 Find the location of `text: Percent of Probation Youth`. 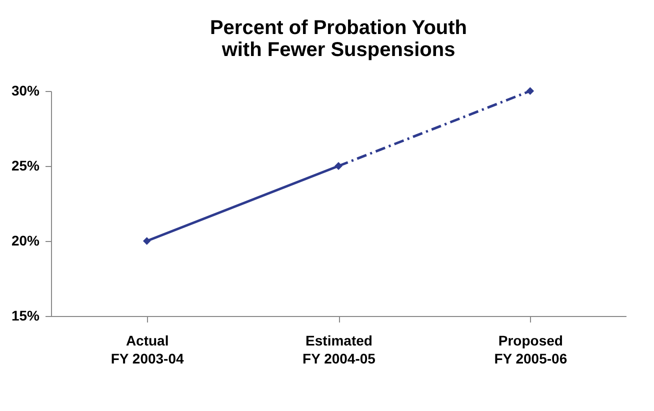

text: Percent of Probation Youth is located at coordinates (339, 28).